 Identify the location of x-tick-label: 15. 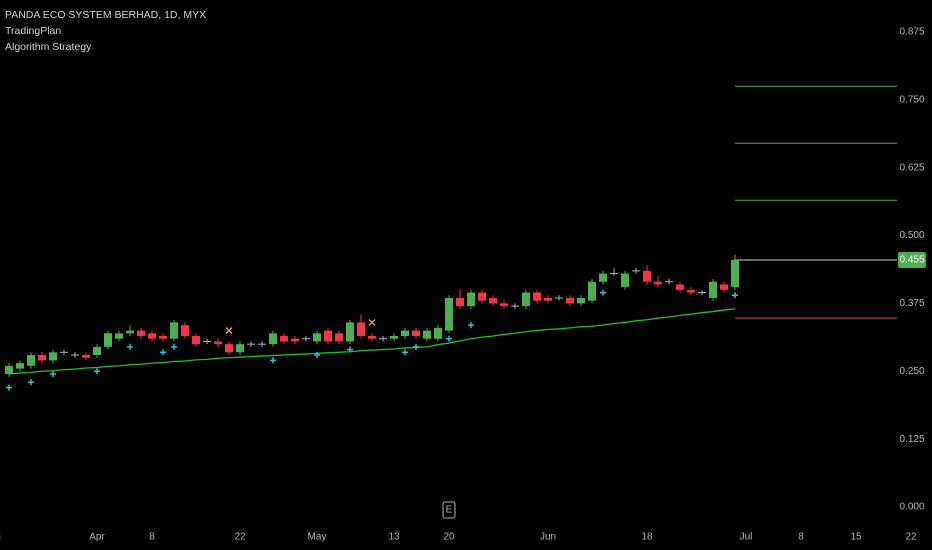
(856, 537).